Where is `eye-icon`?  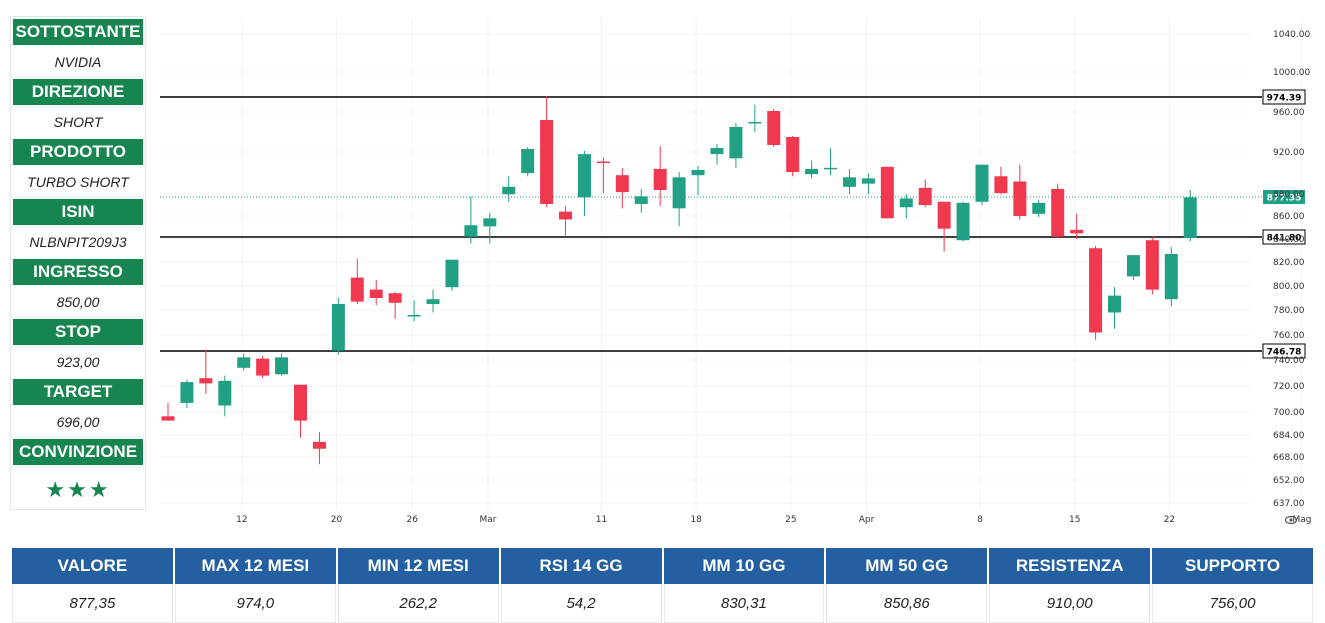 eye-icon is located at coordinates (1291, 520).